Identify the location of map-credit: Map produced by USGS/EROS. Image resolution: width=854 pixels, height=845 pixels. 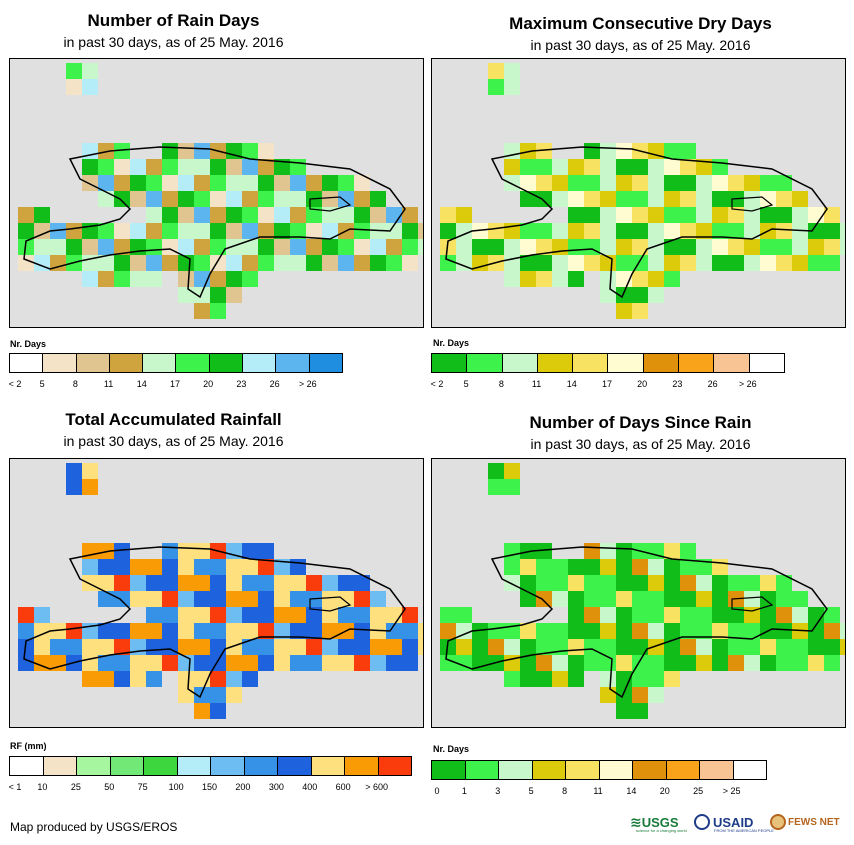
(94, 827).